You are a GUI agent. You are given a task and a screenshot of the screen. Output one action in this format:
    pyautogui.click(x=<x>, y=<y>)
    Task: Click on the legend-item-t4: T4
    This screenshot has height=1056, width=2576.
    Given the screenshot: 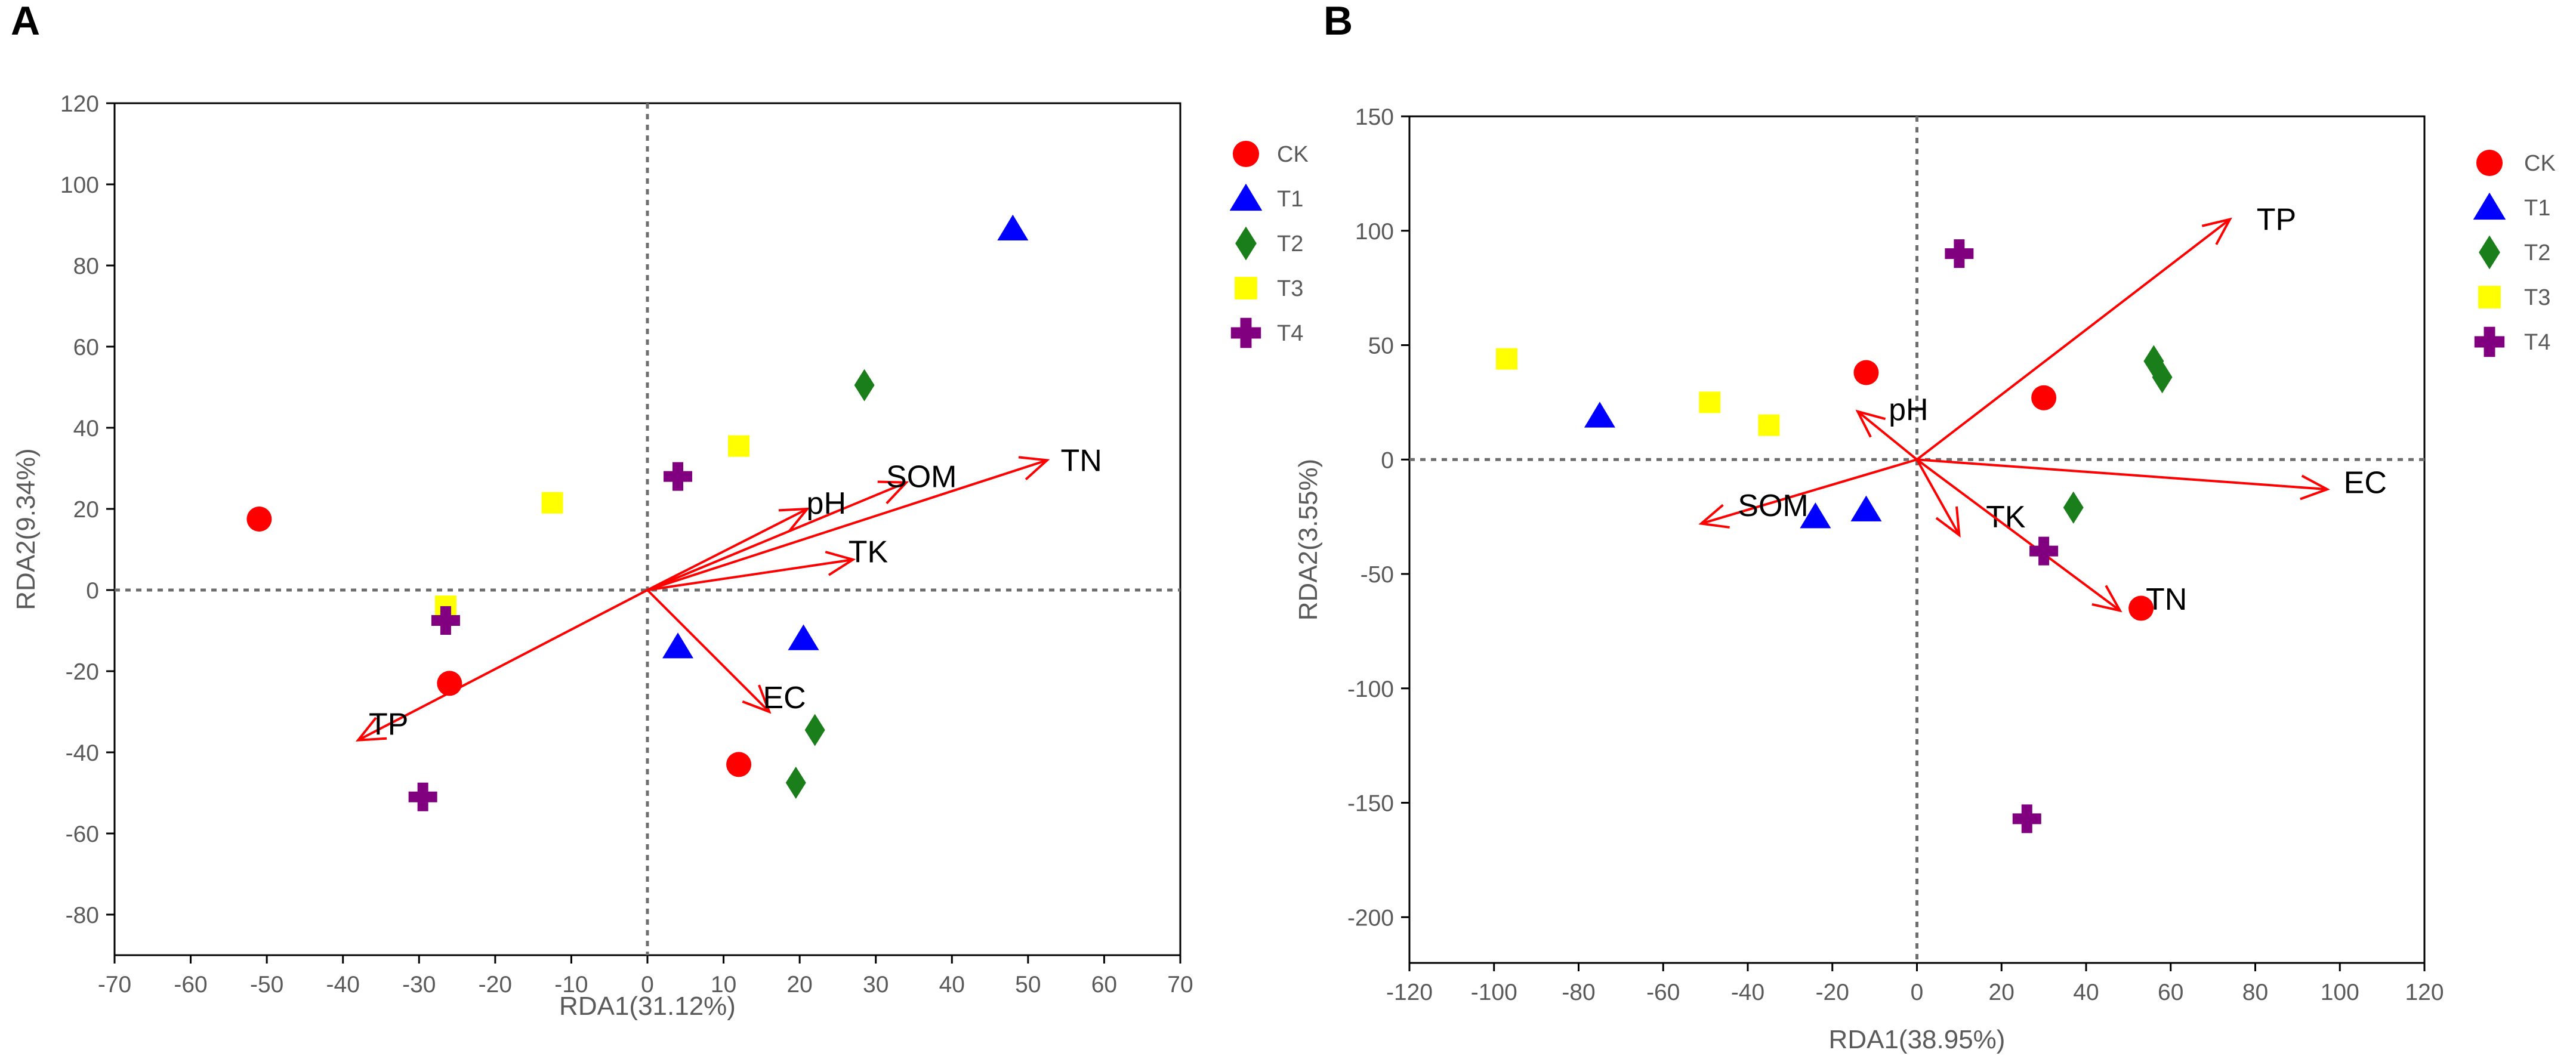 What is the action you would take?
    pyautogui.click(x=2512, y=341)
    